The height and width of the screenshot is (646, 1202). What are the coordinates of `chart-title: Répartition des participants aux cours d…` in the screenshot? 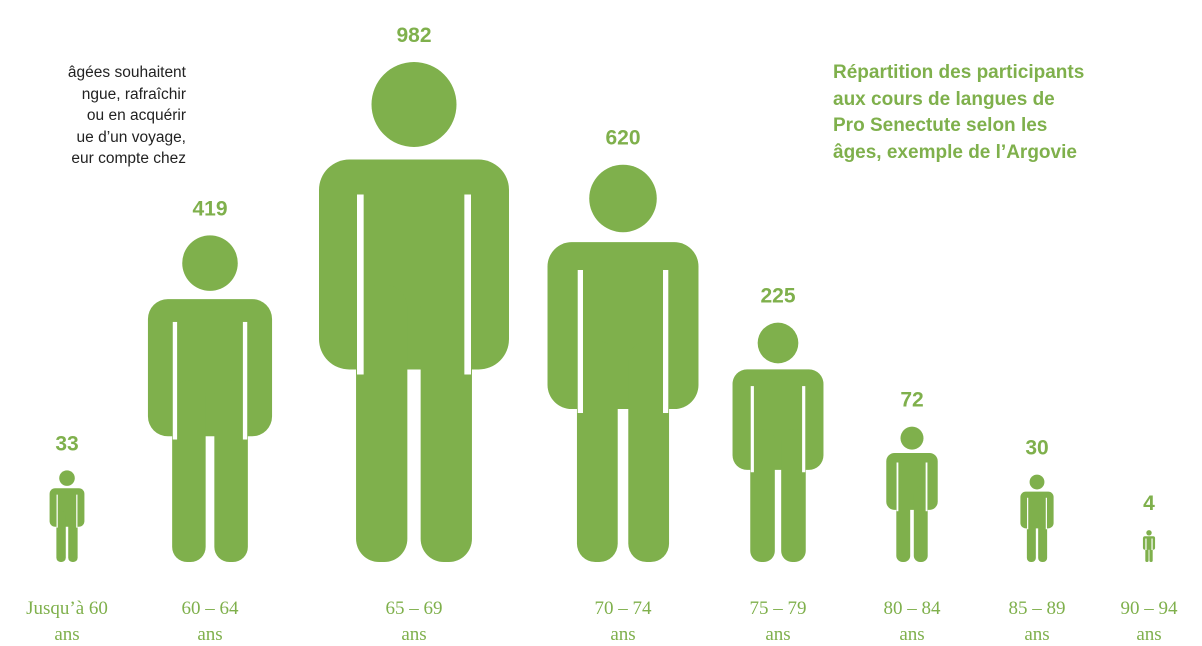 It's located at (1013, 113).